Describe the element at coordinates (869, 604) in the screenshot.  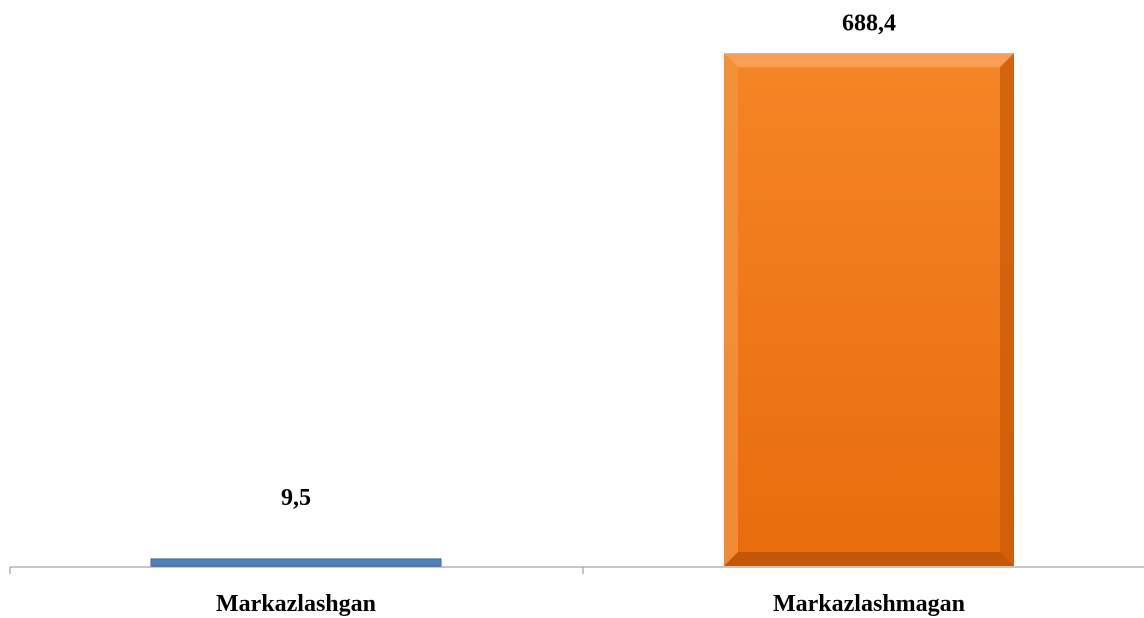
I see `category-label-markazlashmagan: Markazlashmagan` at that location.